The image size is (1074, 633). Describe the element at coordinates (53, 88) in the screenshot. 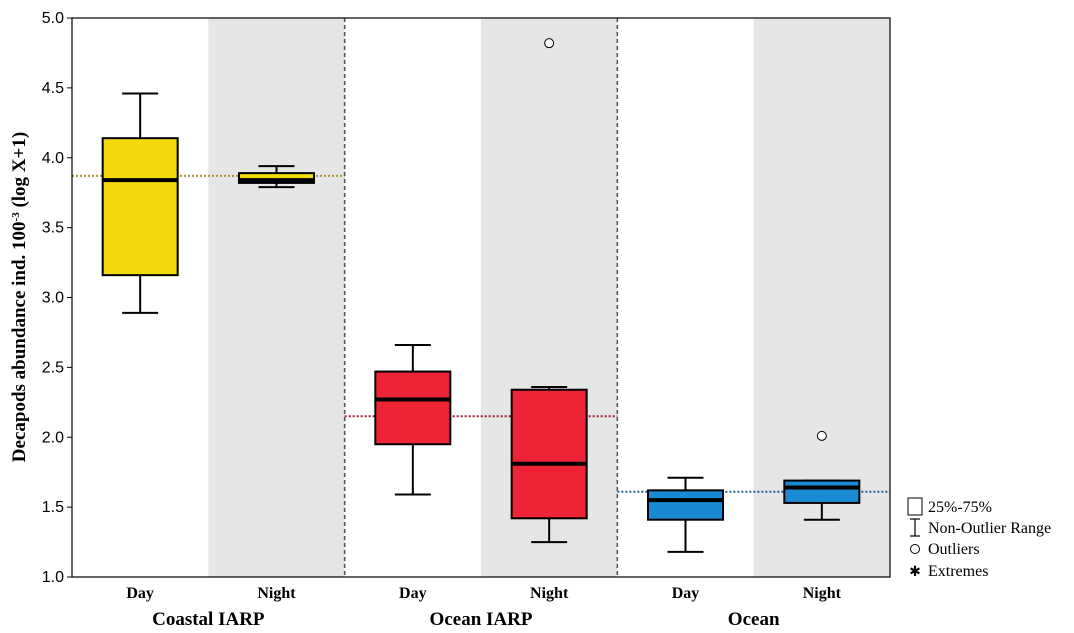

I see `y-tick-label: 4.5` at that location.